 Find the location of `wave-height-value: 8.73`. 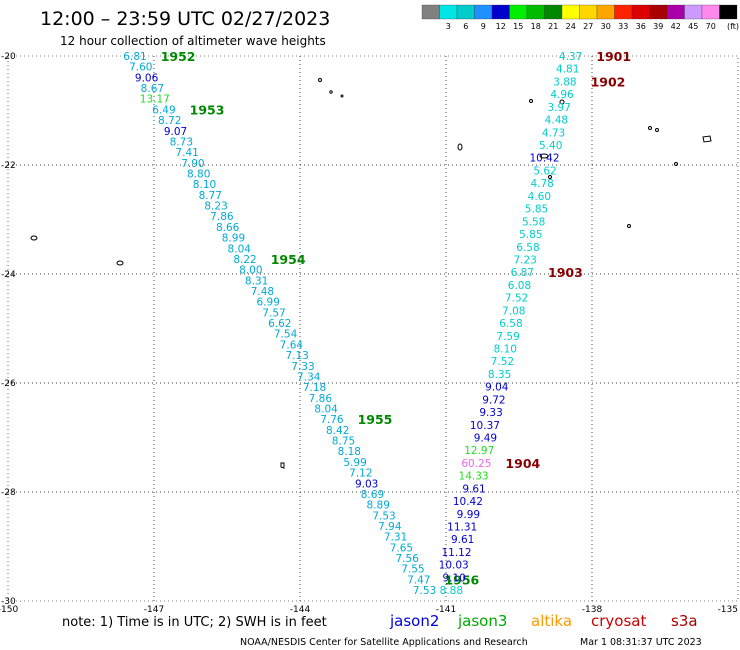

wave-height-value: 8.73 is located at coordinates (181, 142).